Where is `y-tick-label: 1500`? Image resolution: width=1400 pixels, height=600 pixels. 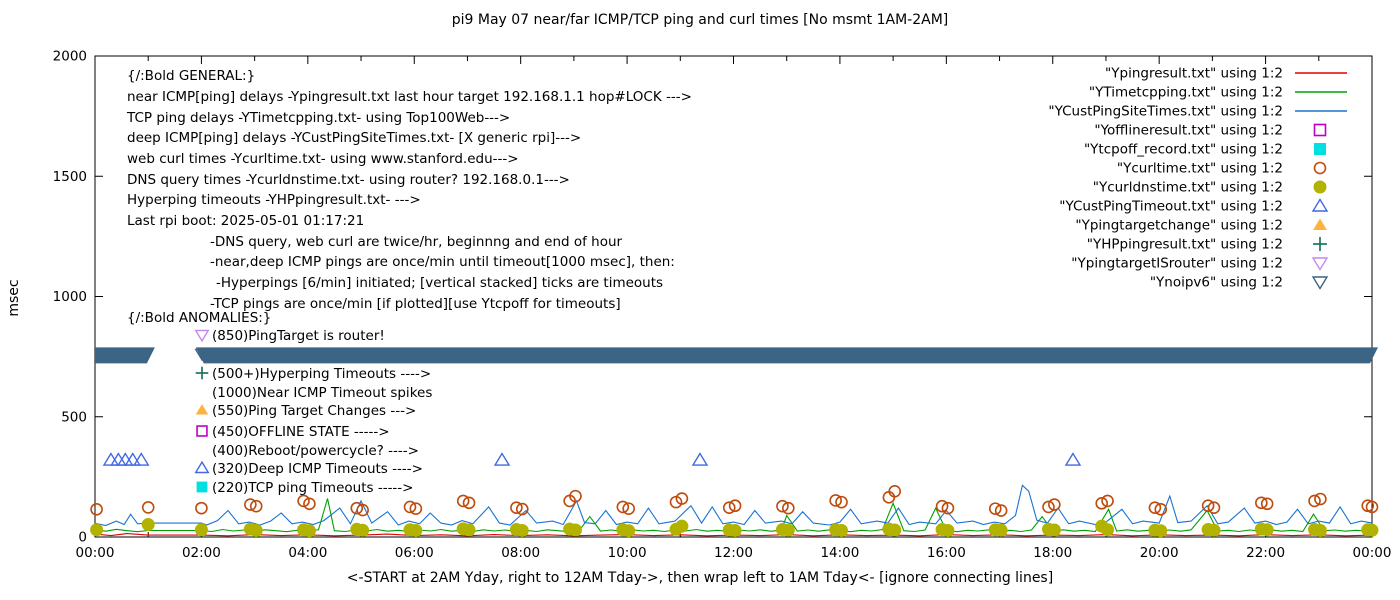
y-tick-label: 1500 is located at coordinates (70, 177).